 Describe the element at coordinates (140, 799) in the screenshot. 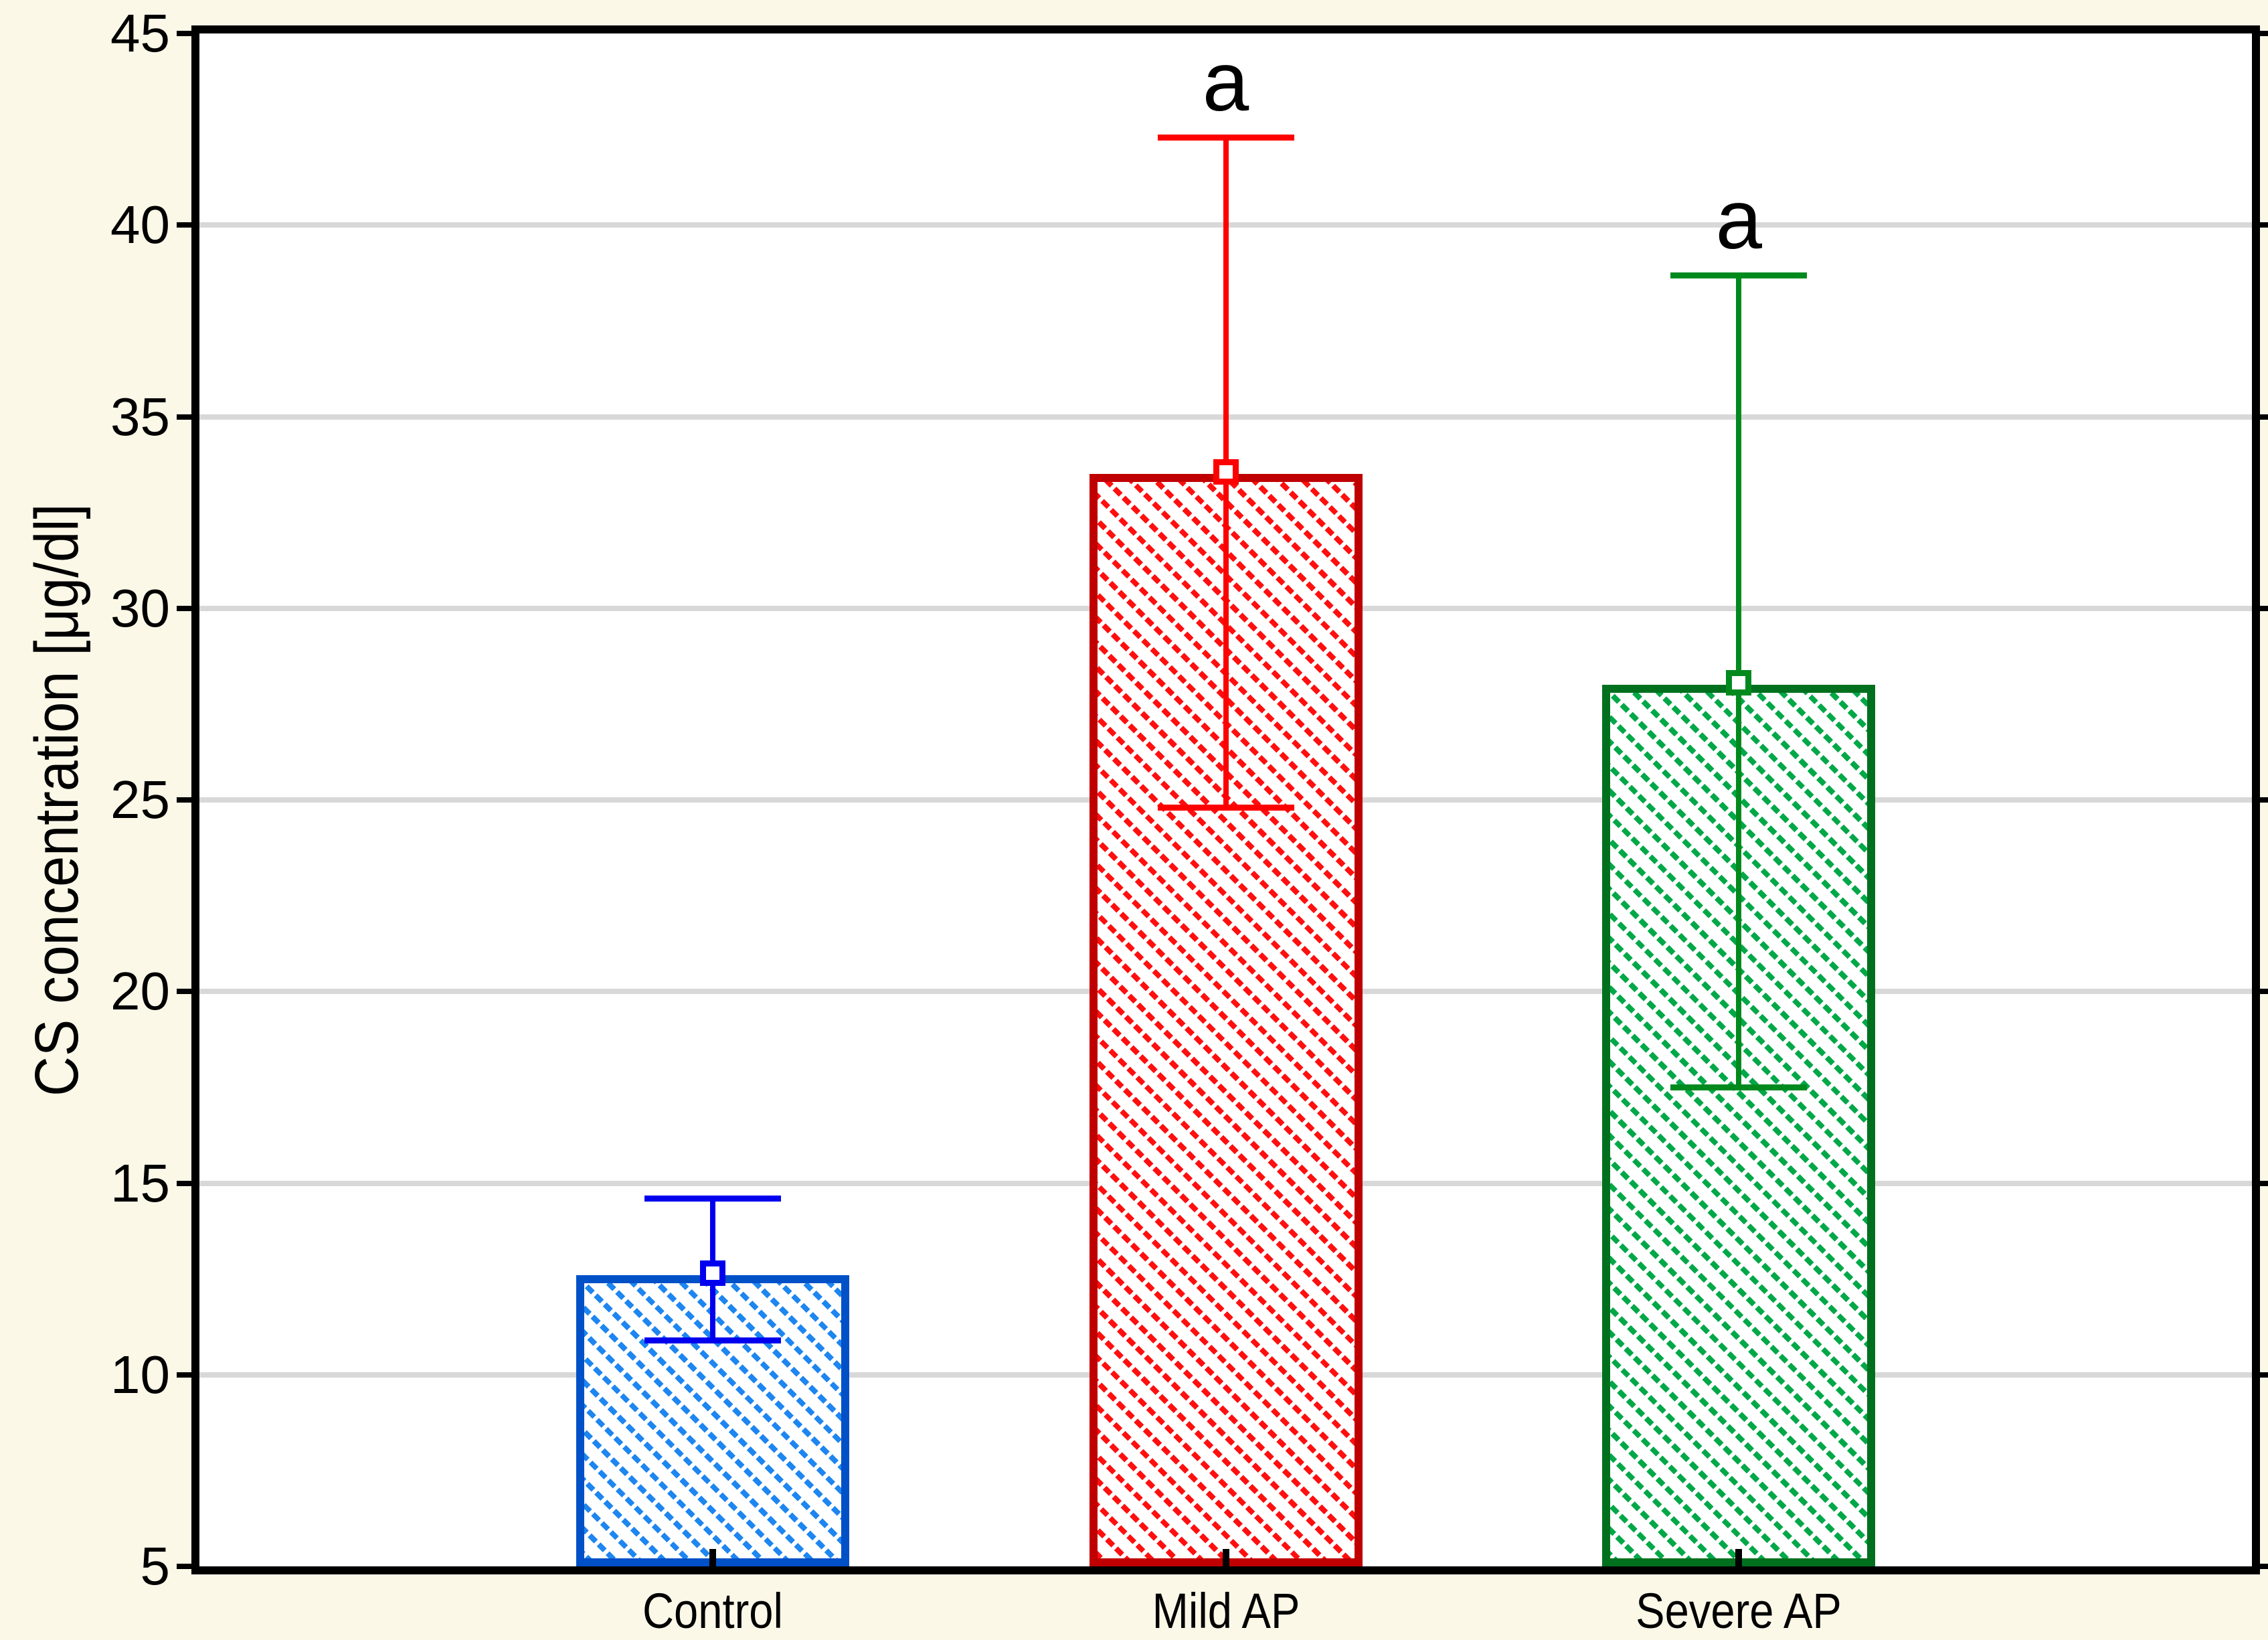

I see `y-tick-label: 25` at that location.